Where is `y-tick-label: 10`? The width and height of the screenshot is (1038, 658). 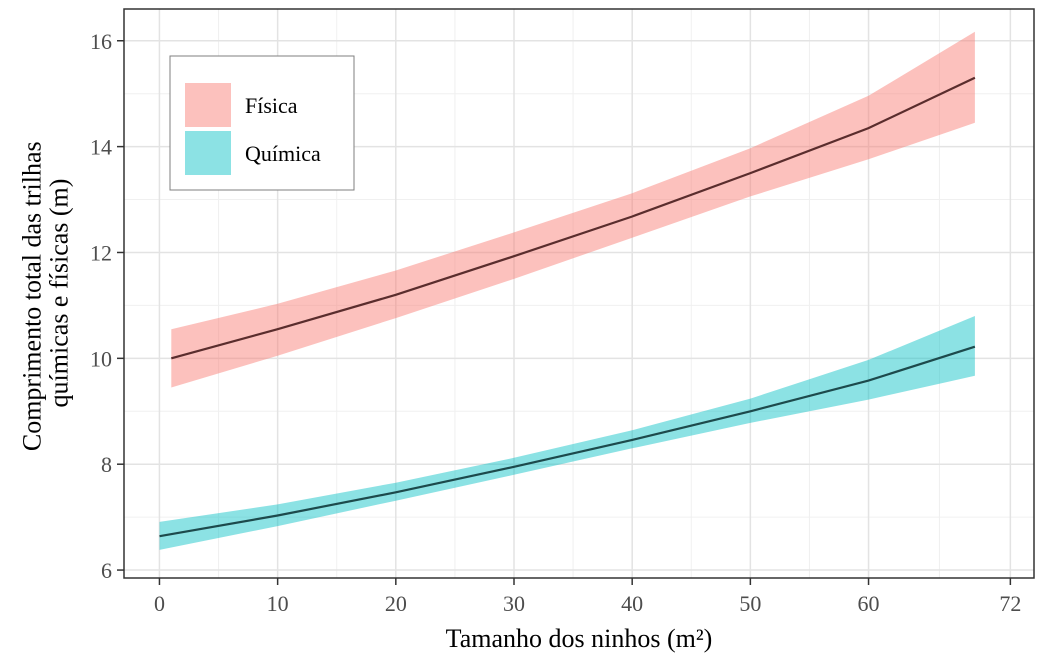 y-tick-label: 10 is located at coordinates (101, 358).